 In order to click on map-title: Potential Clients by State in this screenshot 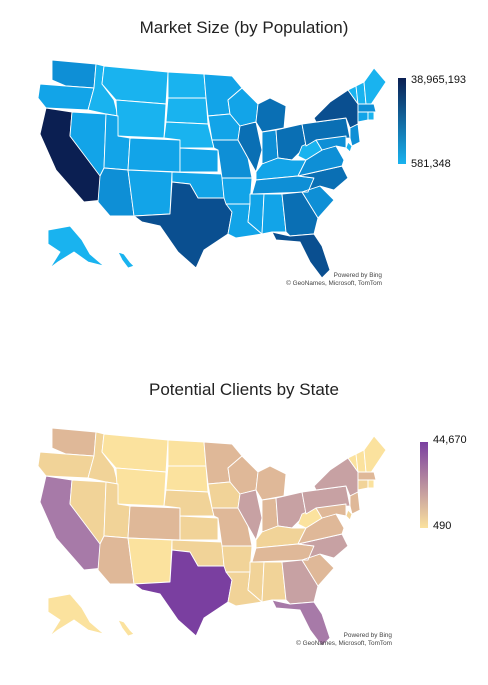, I will do `click(244, 389)`.